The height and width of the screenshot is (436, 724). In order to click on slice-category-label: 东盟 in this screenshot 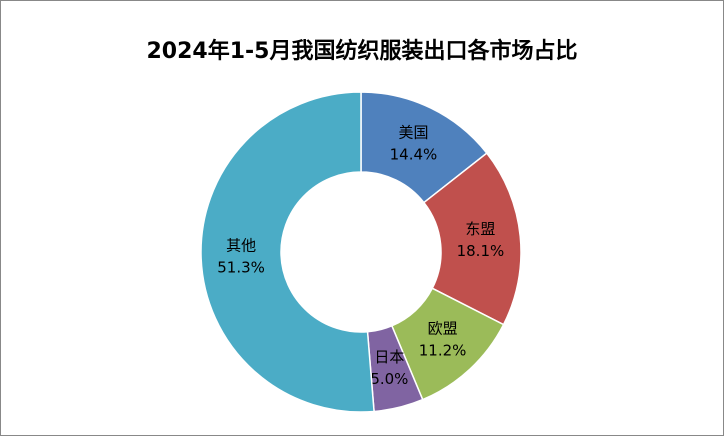, I will do `click(480, 229)`.